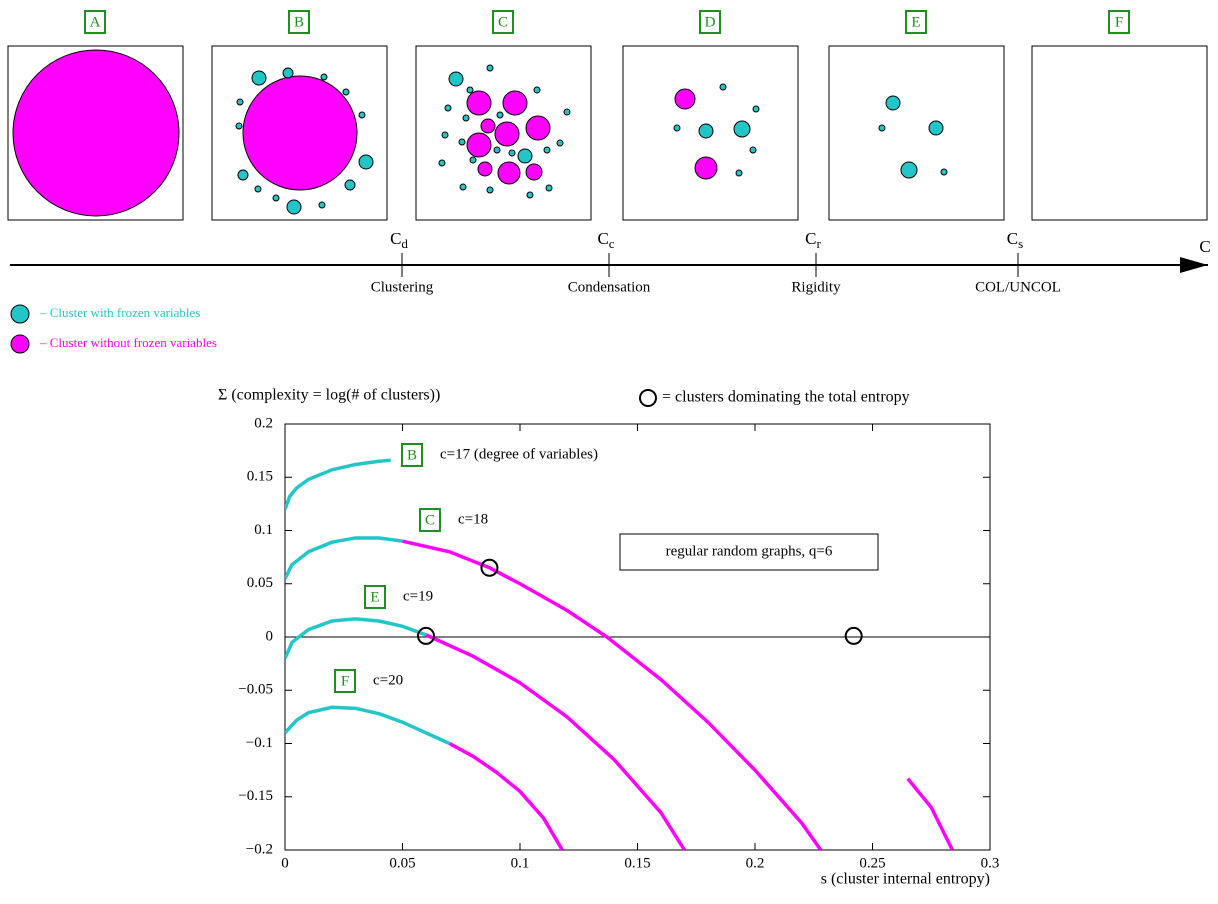 Image resolution: width=1218 pixels, height=904 pixels. I want to click on y-tick-label: −0.2, so click(259, 849).